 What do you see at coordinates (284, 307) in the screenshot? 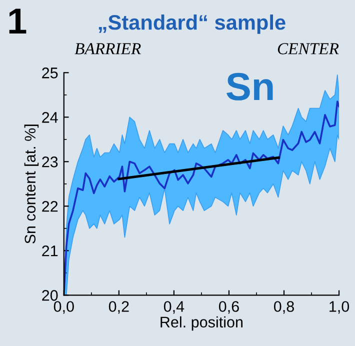
I see `x-tick-label: 0,8` at bounding box center [284, 307].